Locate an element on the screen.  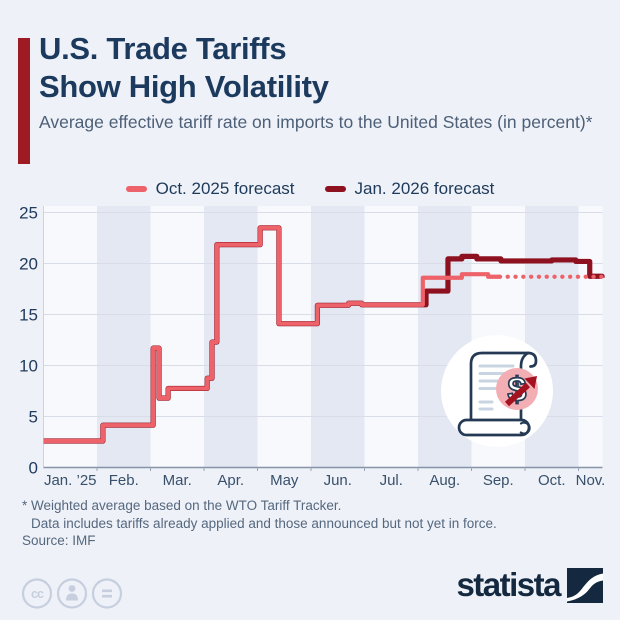
cc-license-icon is located at coordinates (37, 593).